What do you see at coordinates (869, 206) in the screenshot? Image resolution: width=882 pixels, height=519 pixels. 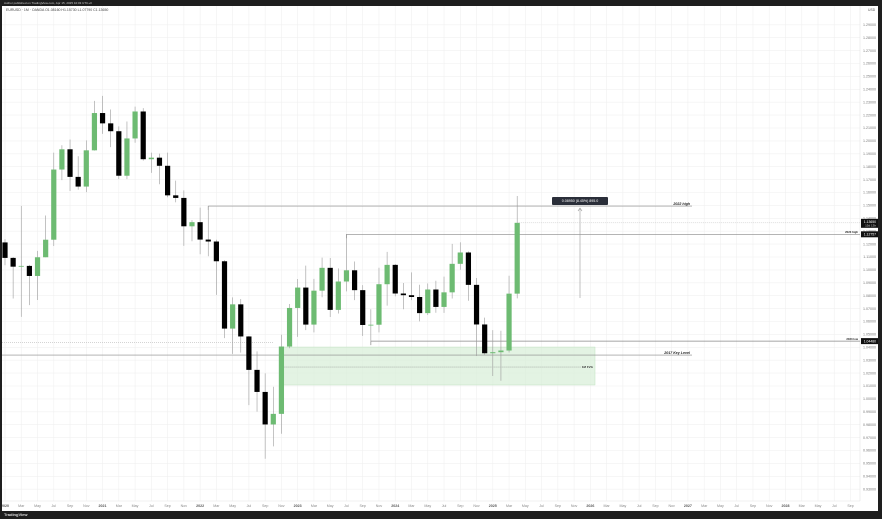 I see `price-tick-label: 1.15000` at bounding box center [869, 206].